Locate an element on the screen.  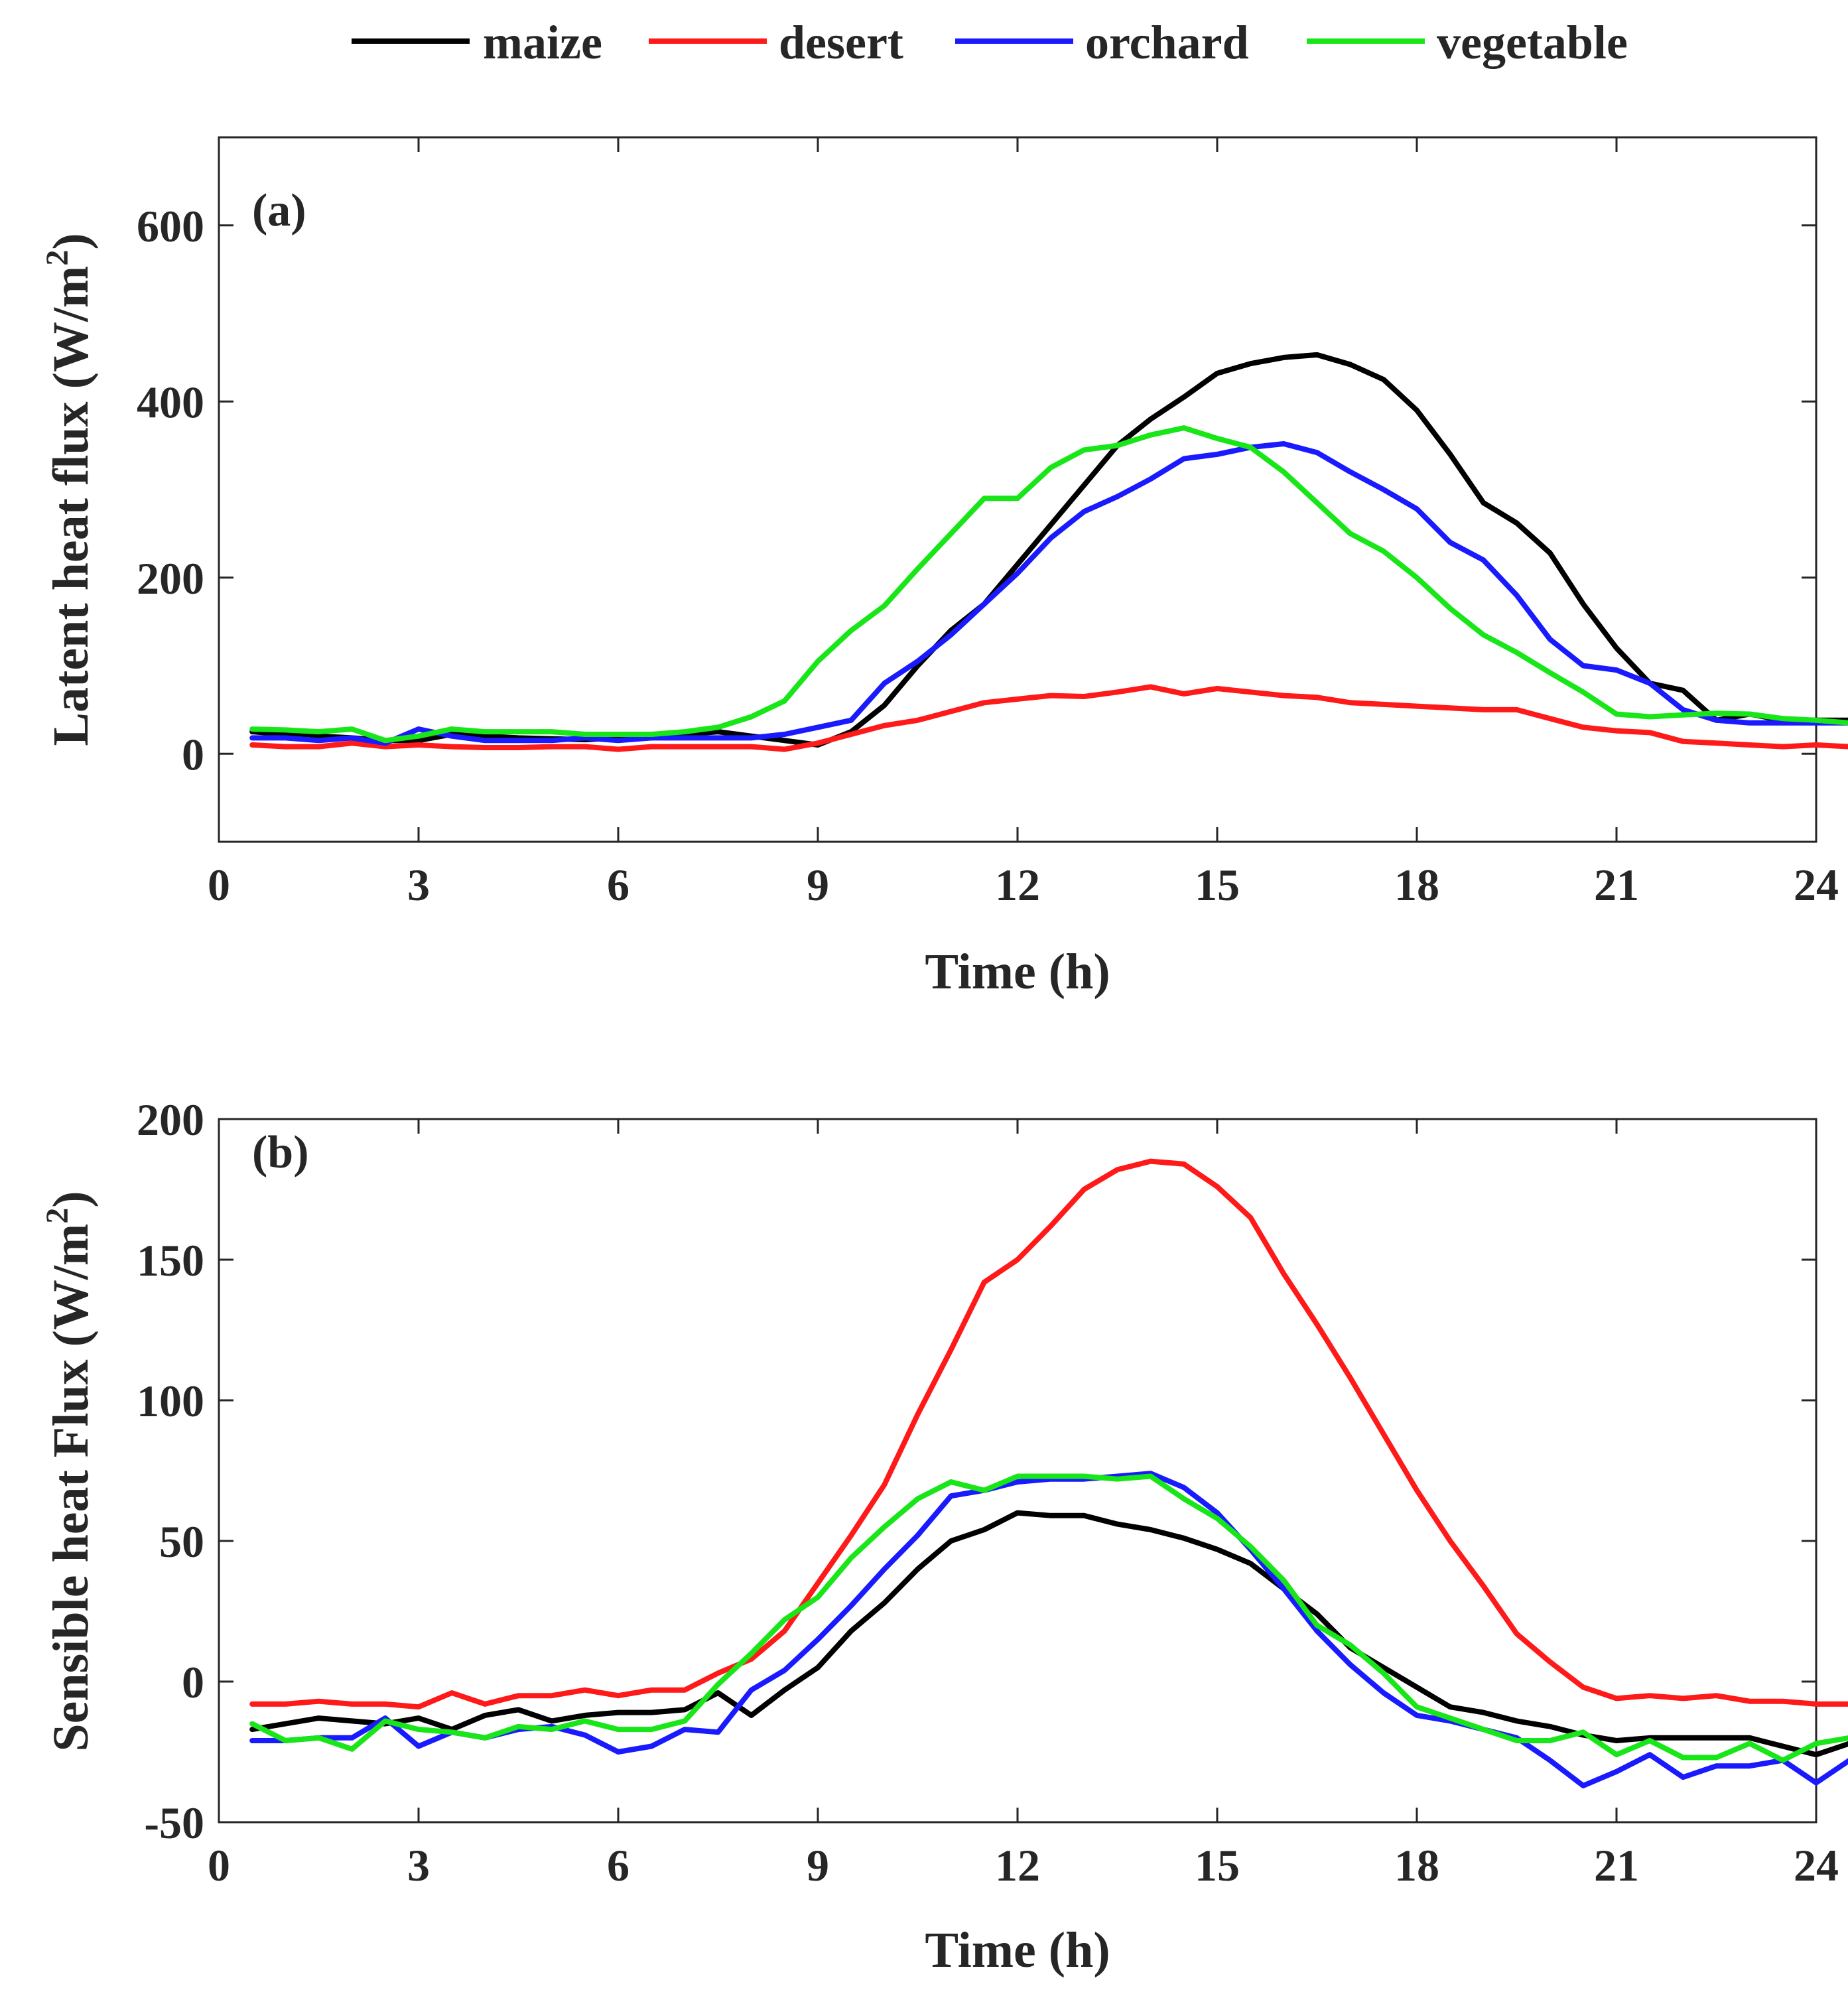
legend-label-vegetable: vegetable is located at coordinates (1532, 43).